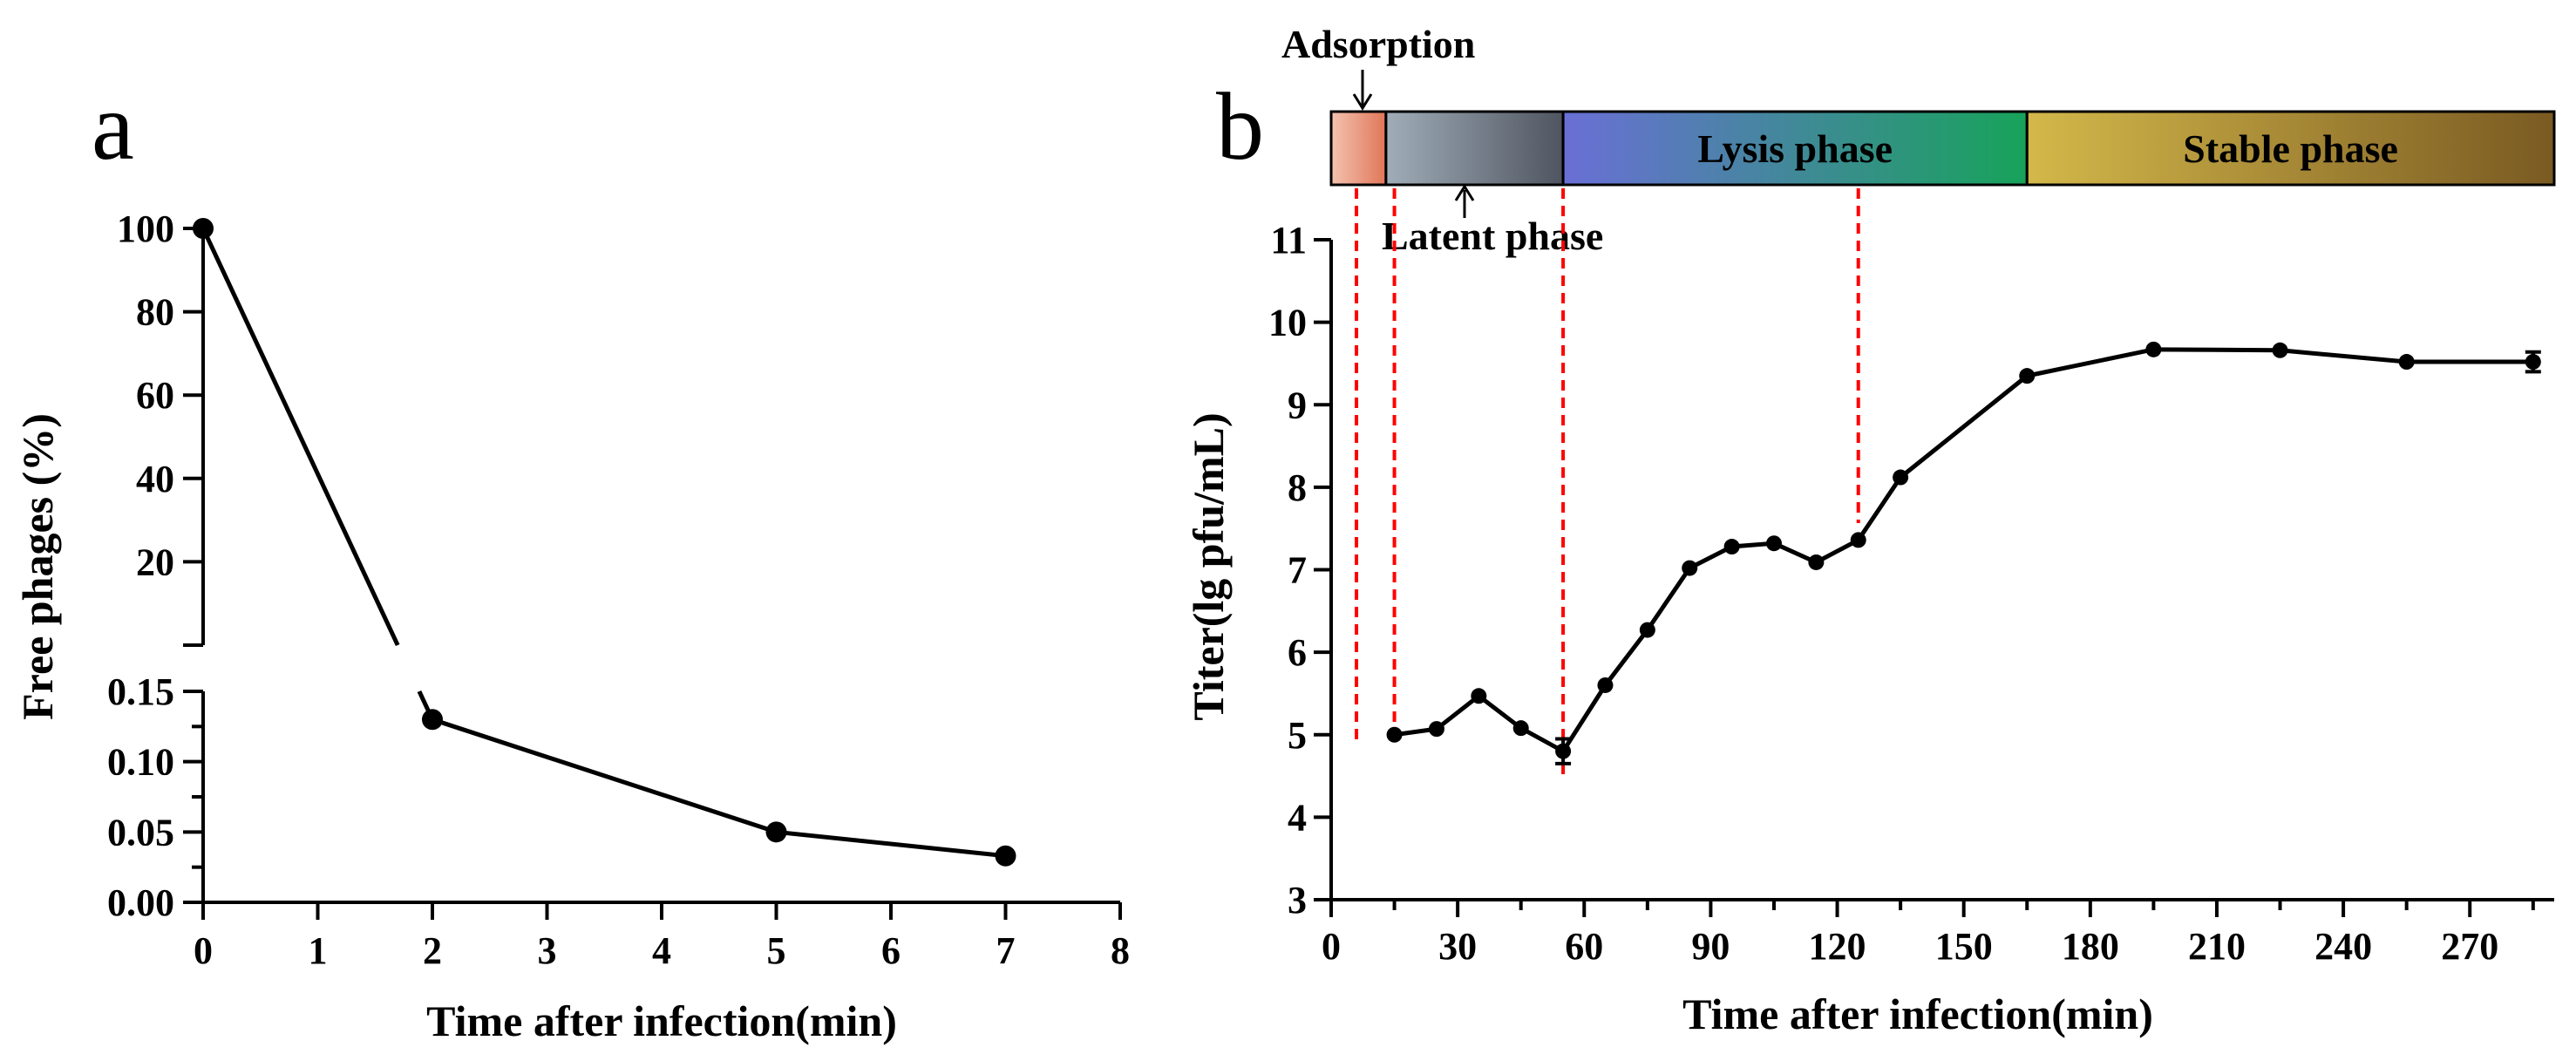 The height and width of the screenshot is (1061, 2576). What do you see at coordinates (140, 902) in the screenshot?
I see `panel-a-y-tick-label: 0.00` at bounding box center [140, 902].